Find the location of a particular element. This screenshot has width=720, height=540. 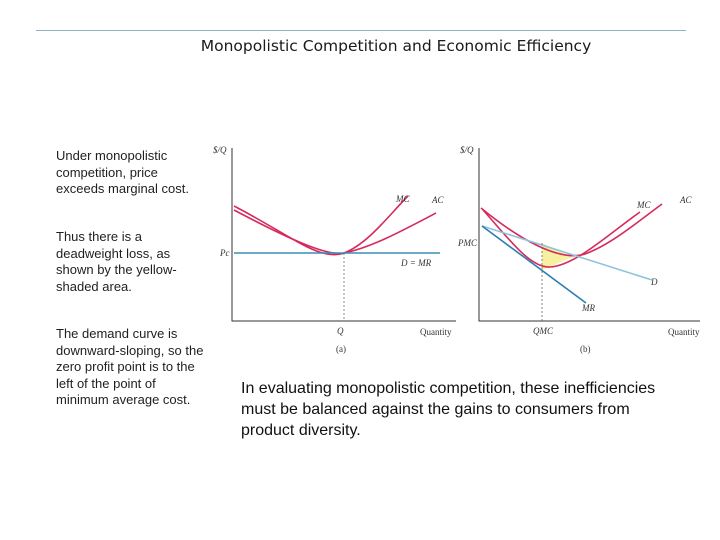

panel-a-x-axis-label: Quantity is located at coordinates (436, 332).